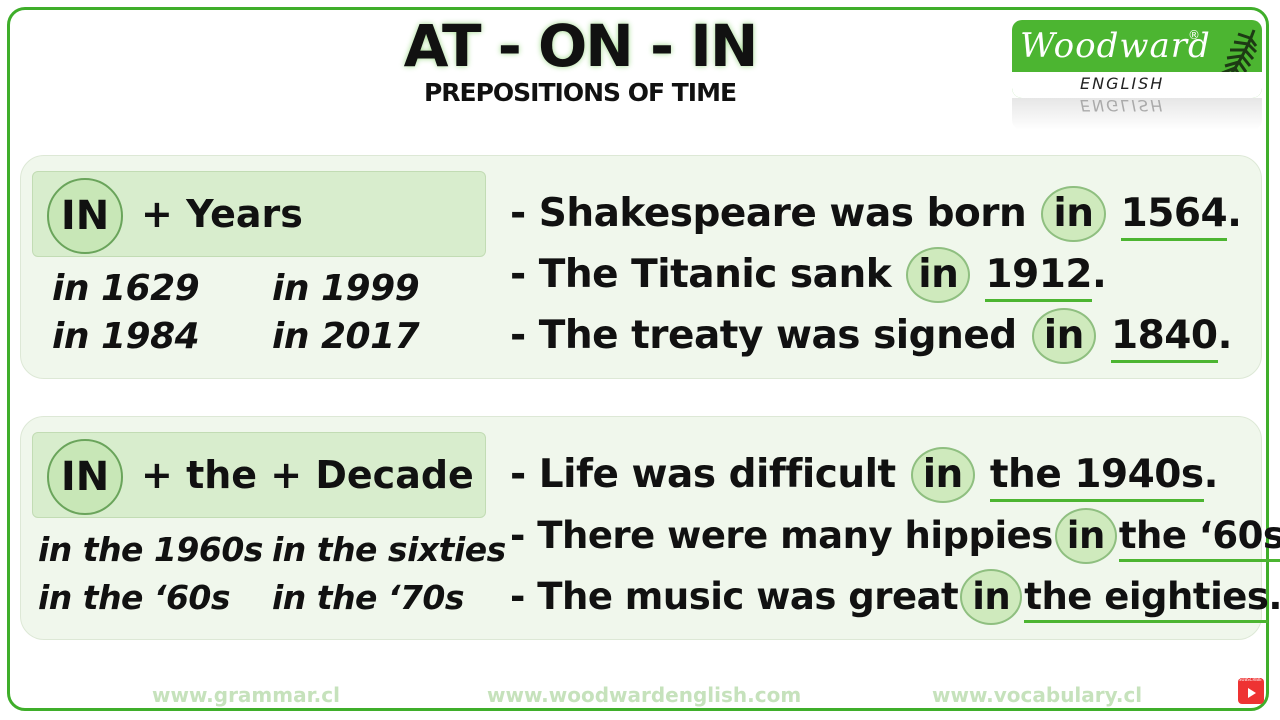 Image resolution: width=1280 pixels, height=720 pixels. Describe the element at coordinates (368, 597) in the screenshot. I see `example-item: in the ‘70s` at that location.